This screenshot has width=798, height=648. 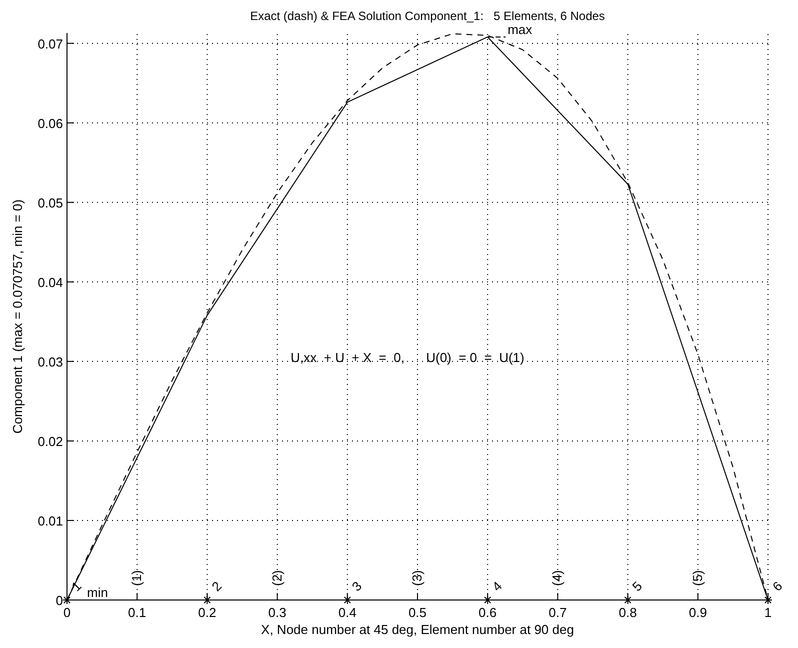 What do you see at coordinates (768, 612) in the screenshot?
I see `x-tick-label: 1` at bounding box center [768, 612].